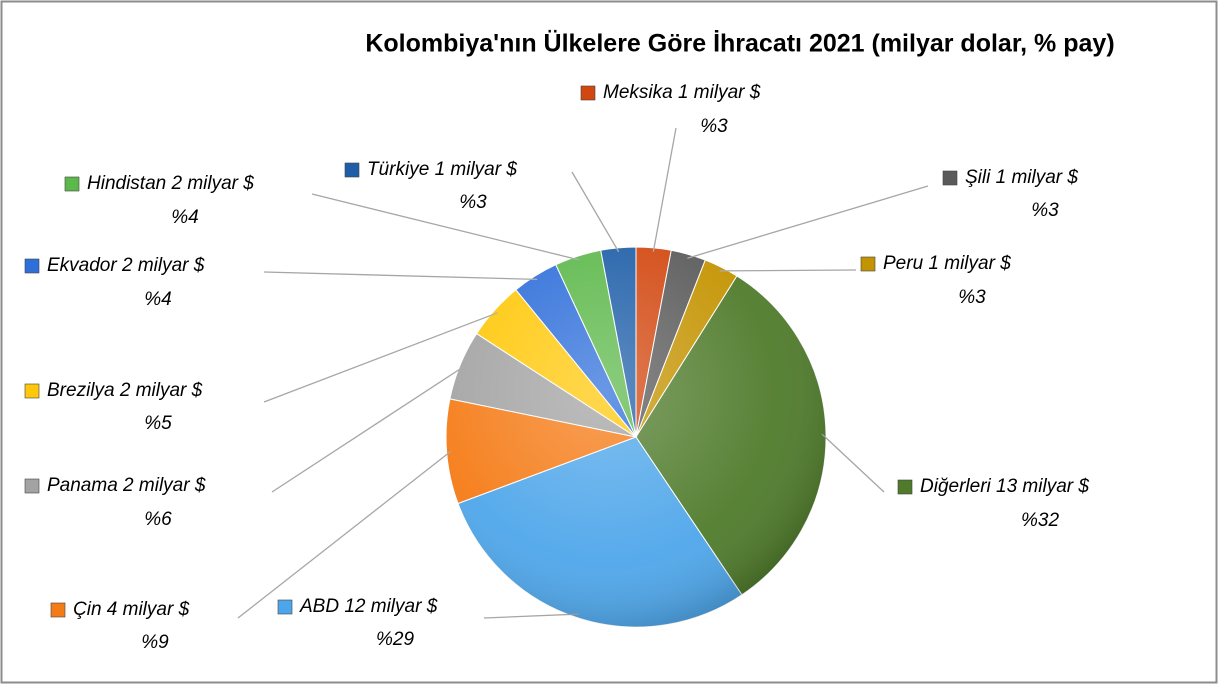  What do you see at coordinates (1040, 520) in the screenshot?
I see `slice-value-label: %32` at bounding box center [1040, 520].